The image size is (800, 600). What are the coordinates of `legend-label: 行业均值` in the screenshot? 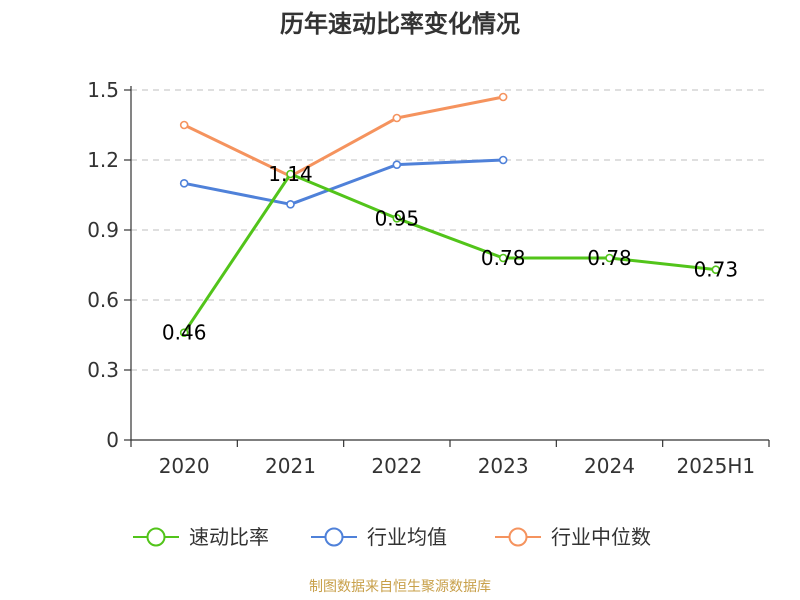 It's located at (407, 537).